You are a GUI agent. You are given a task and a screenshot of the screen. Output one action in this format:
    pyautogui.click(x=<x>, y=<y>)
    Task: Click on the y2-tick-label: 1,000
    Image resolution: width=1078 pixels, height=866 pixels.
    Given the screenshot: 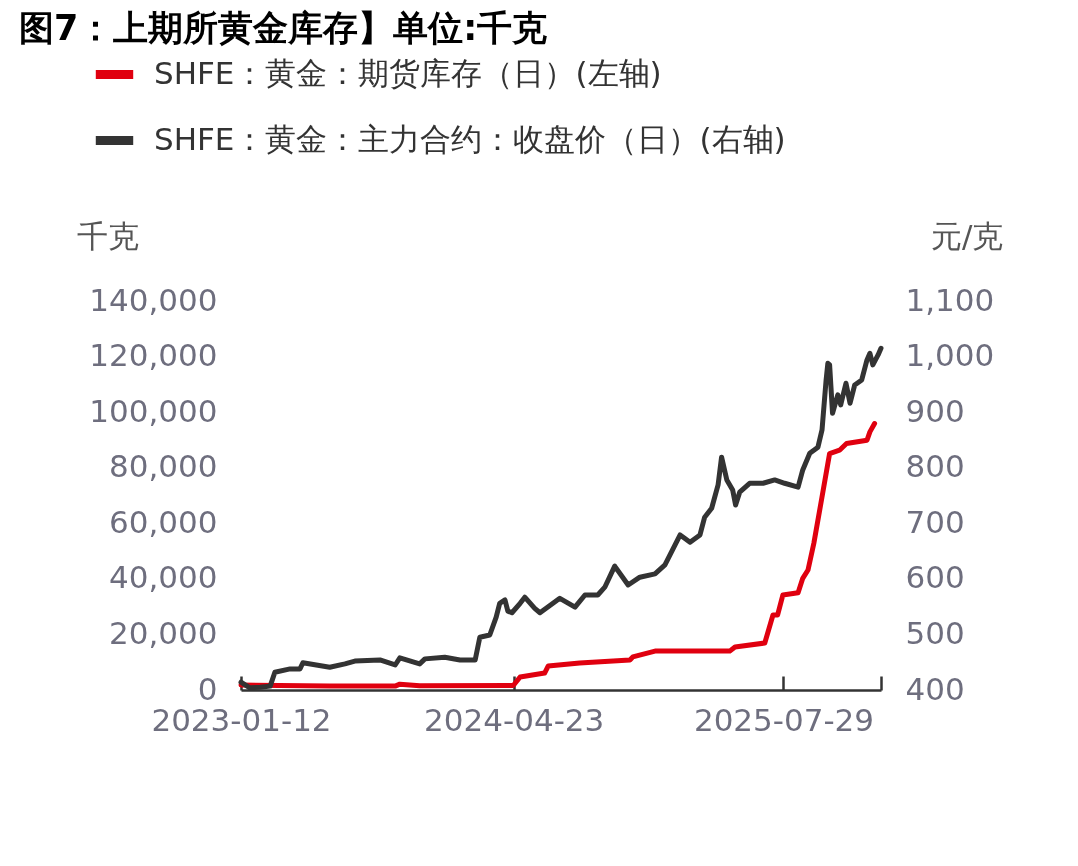 What is the action you would take?
    pyautogui.click(x=950, y=355)
    